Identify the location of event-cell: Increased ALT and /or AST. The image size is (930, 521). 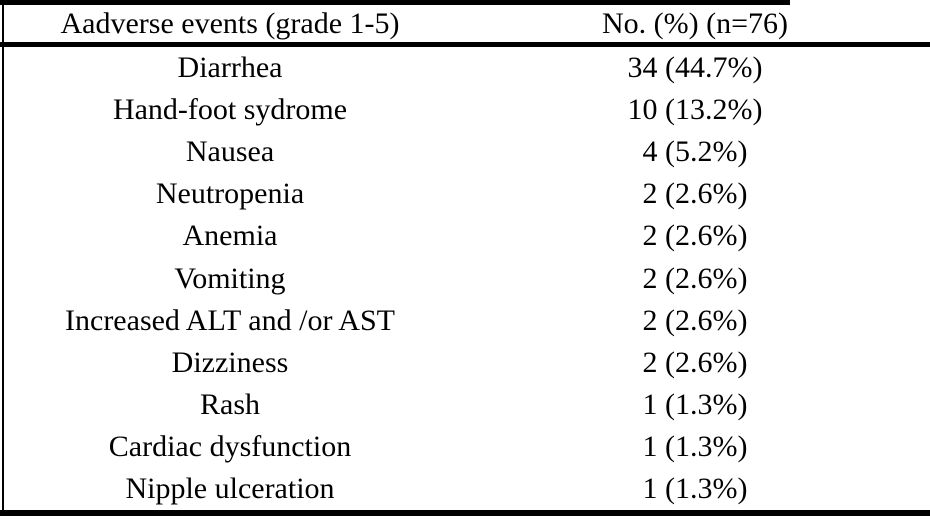
(230, 320).